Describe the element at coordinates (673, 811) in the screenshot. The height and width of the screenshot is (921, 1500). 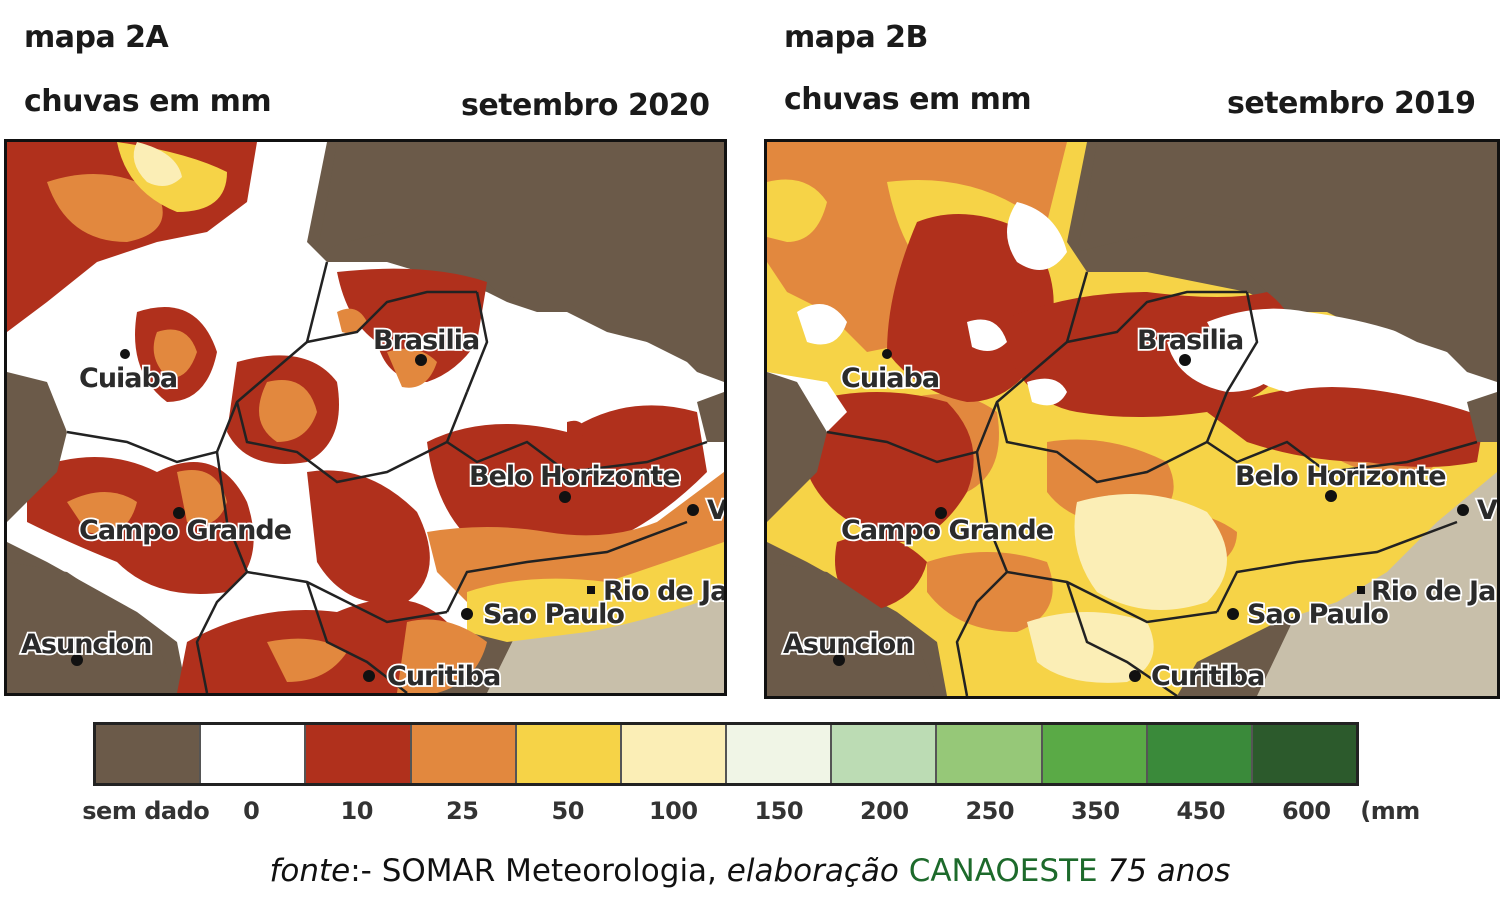
I see `legend-label: 100` at that location.